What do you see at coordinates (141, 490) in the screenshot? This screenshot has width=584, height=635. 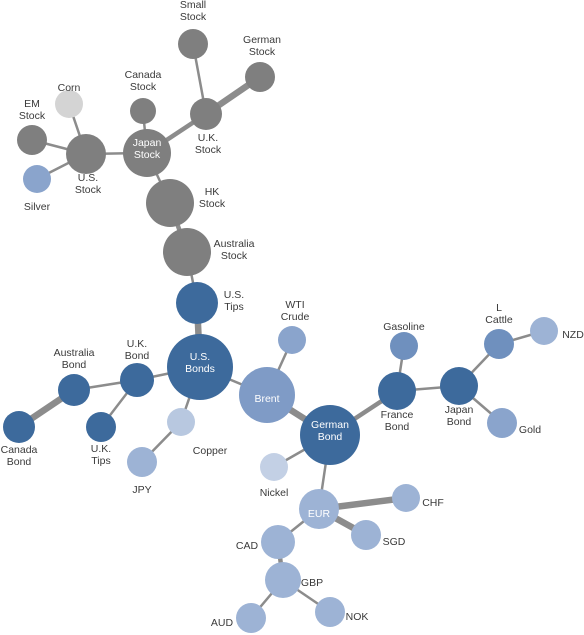 I see `label-line: JPY` at bounding box center [141, 490].